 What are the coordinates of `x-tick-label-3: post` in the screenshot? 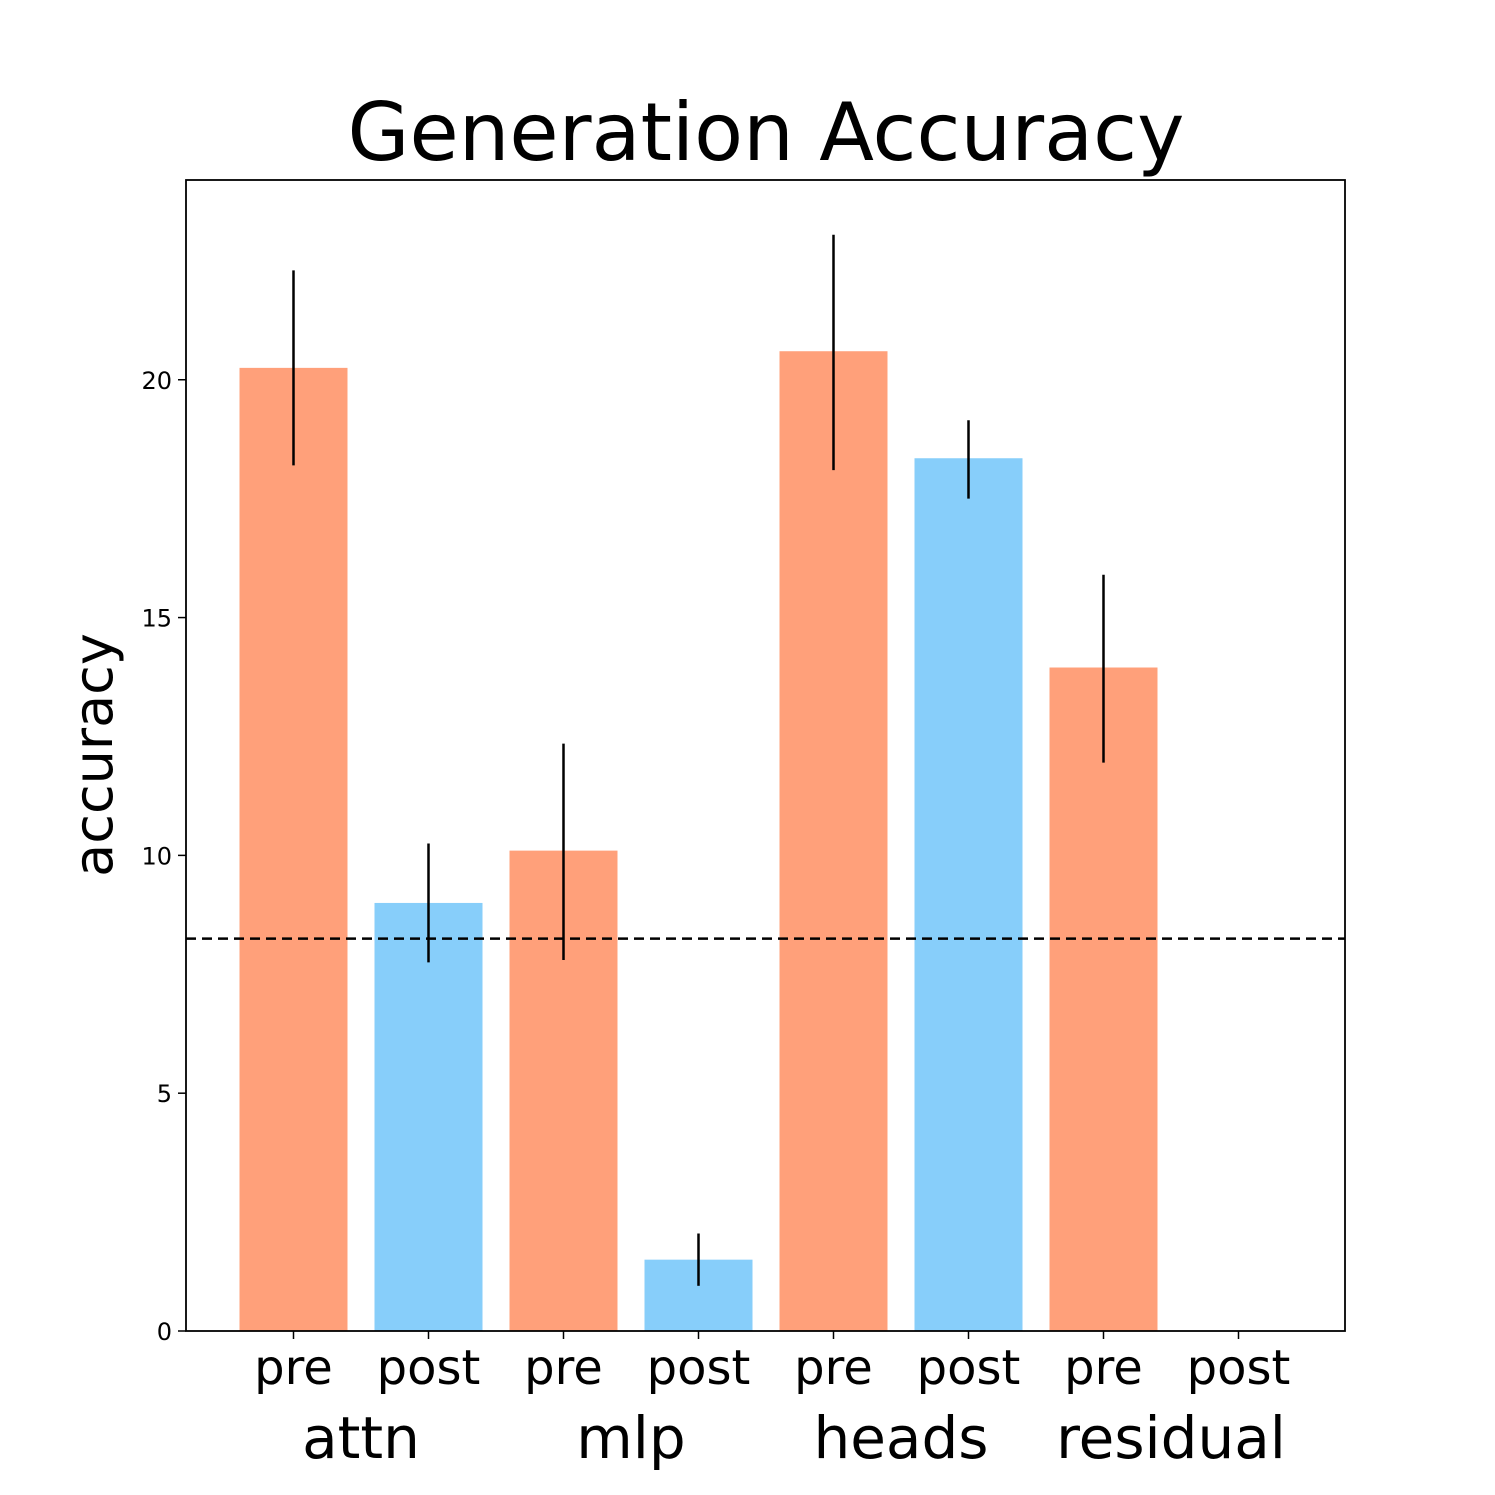 It's located at (699, 1368).